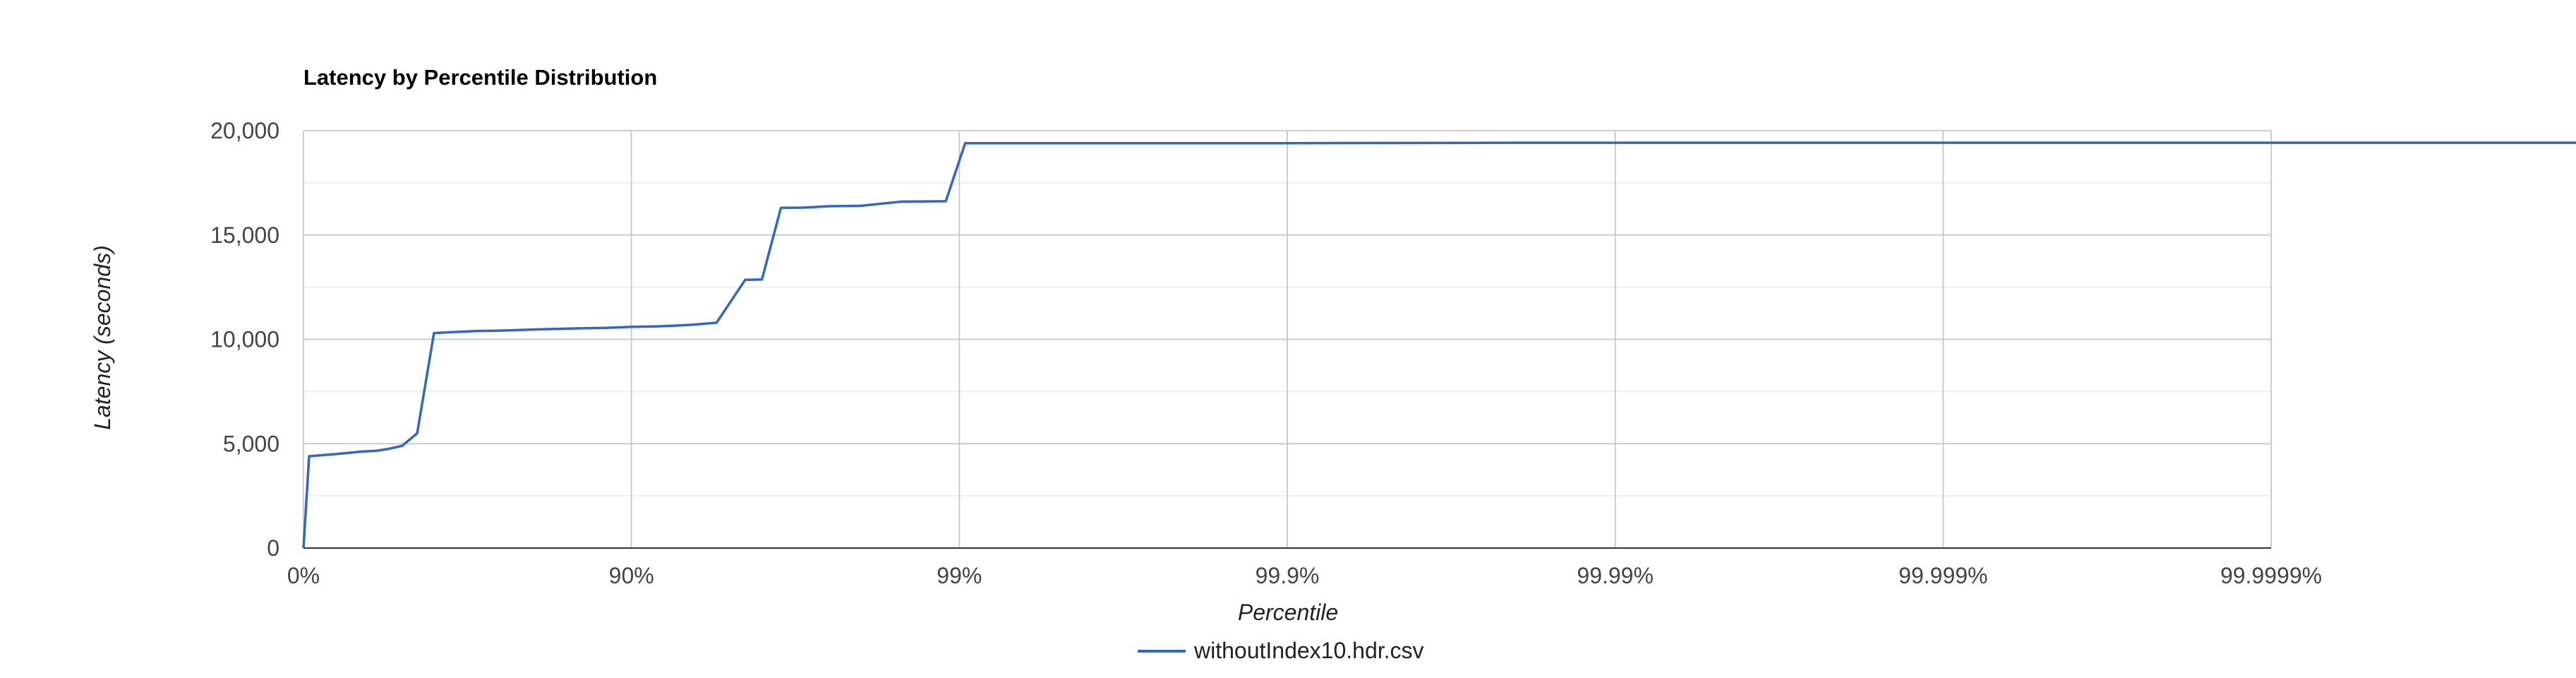 Image resolution: width=2576 pixels, height=678 pixels. Describe the element at coordinates (1288, 612) in the screenshot. I see `x-axis-label: Percentile` at that location.